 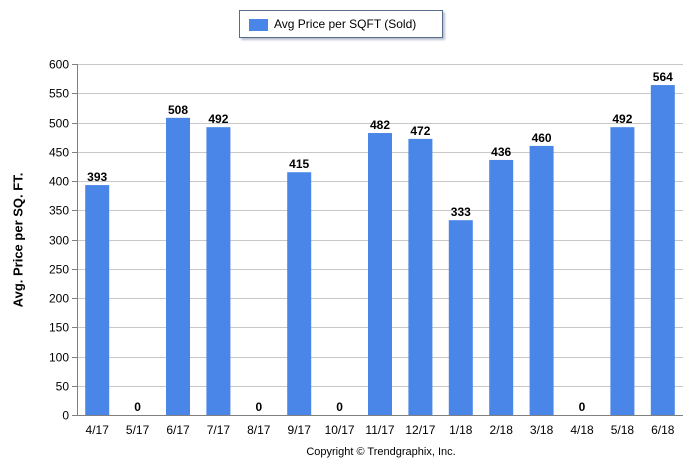 I want to click on data-label: 393, so click(x=97, y=177).